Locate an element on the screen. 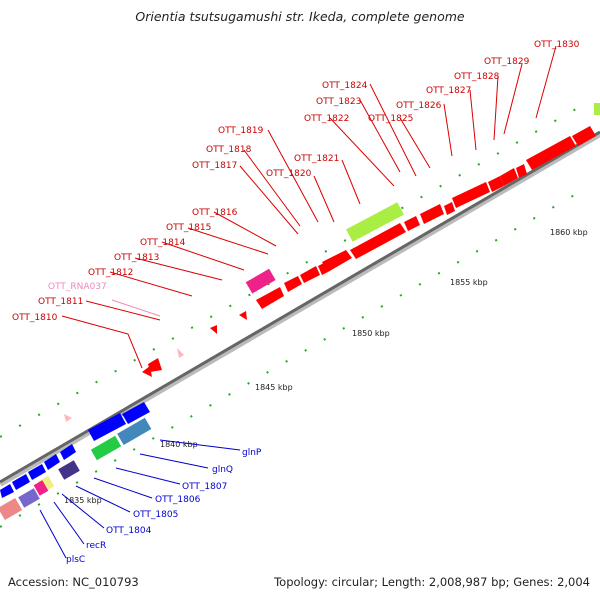 Image resolution: width=600 pixels, height=600 pixels. label-OTT_1810: OTT_1810 is located at coordinates (35, 318).